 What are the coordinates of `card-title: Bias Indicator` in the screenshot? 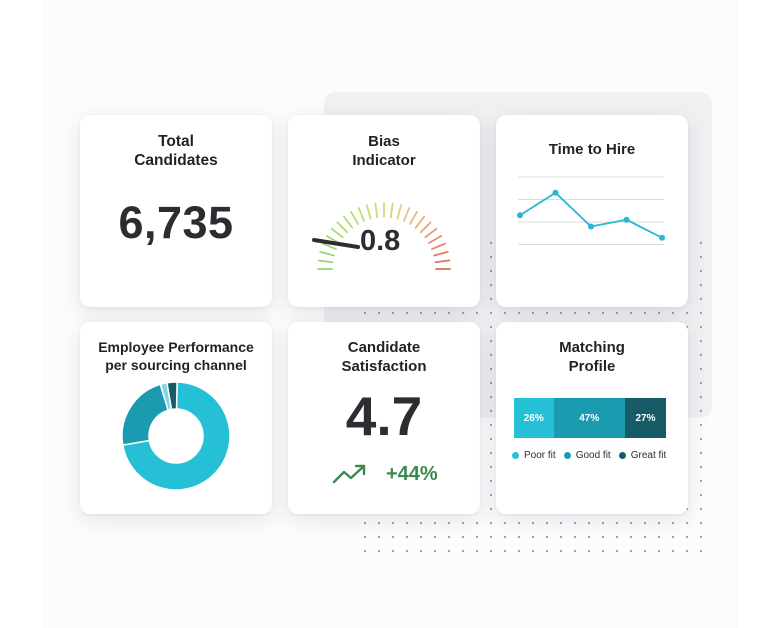 It's located at (384, 151).